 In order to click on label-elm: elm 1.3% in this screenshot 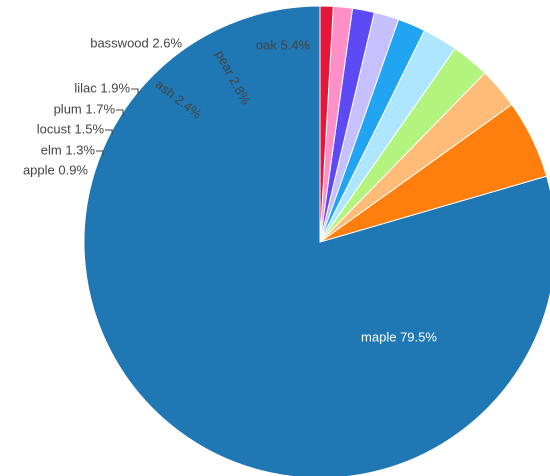, I will do `click(68, 149)`.